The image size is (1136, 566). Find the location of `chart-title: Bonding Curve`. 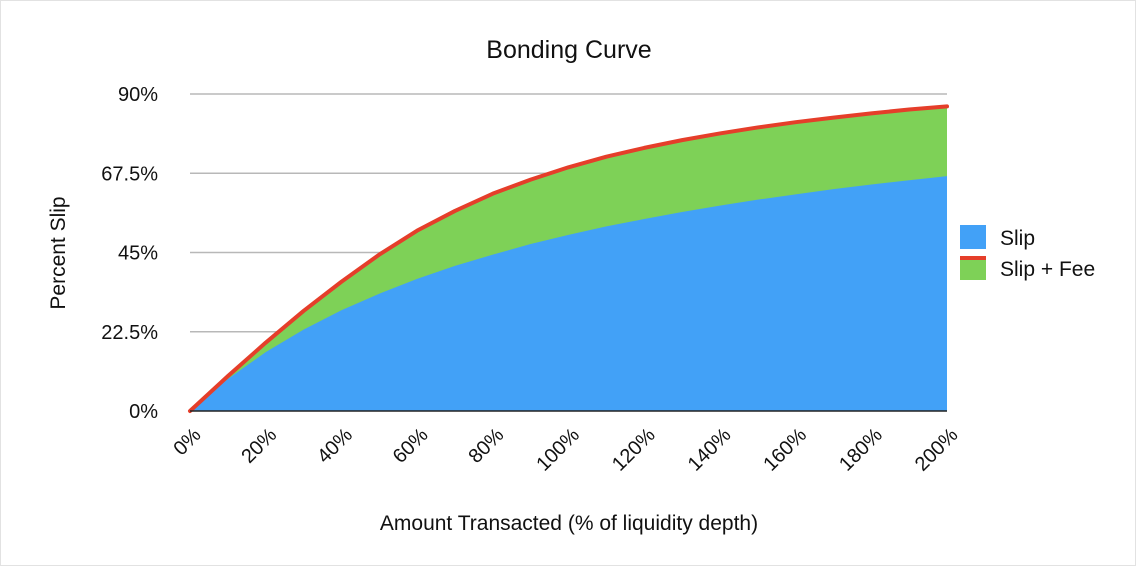

chart-title: Bonding Curve is located at coordinates (568, 50).